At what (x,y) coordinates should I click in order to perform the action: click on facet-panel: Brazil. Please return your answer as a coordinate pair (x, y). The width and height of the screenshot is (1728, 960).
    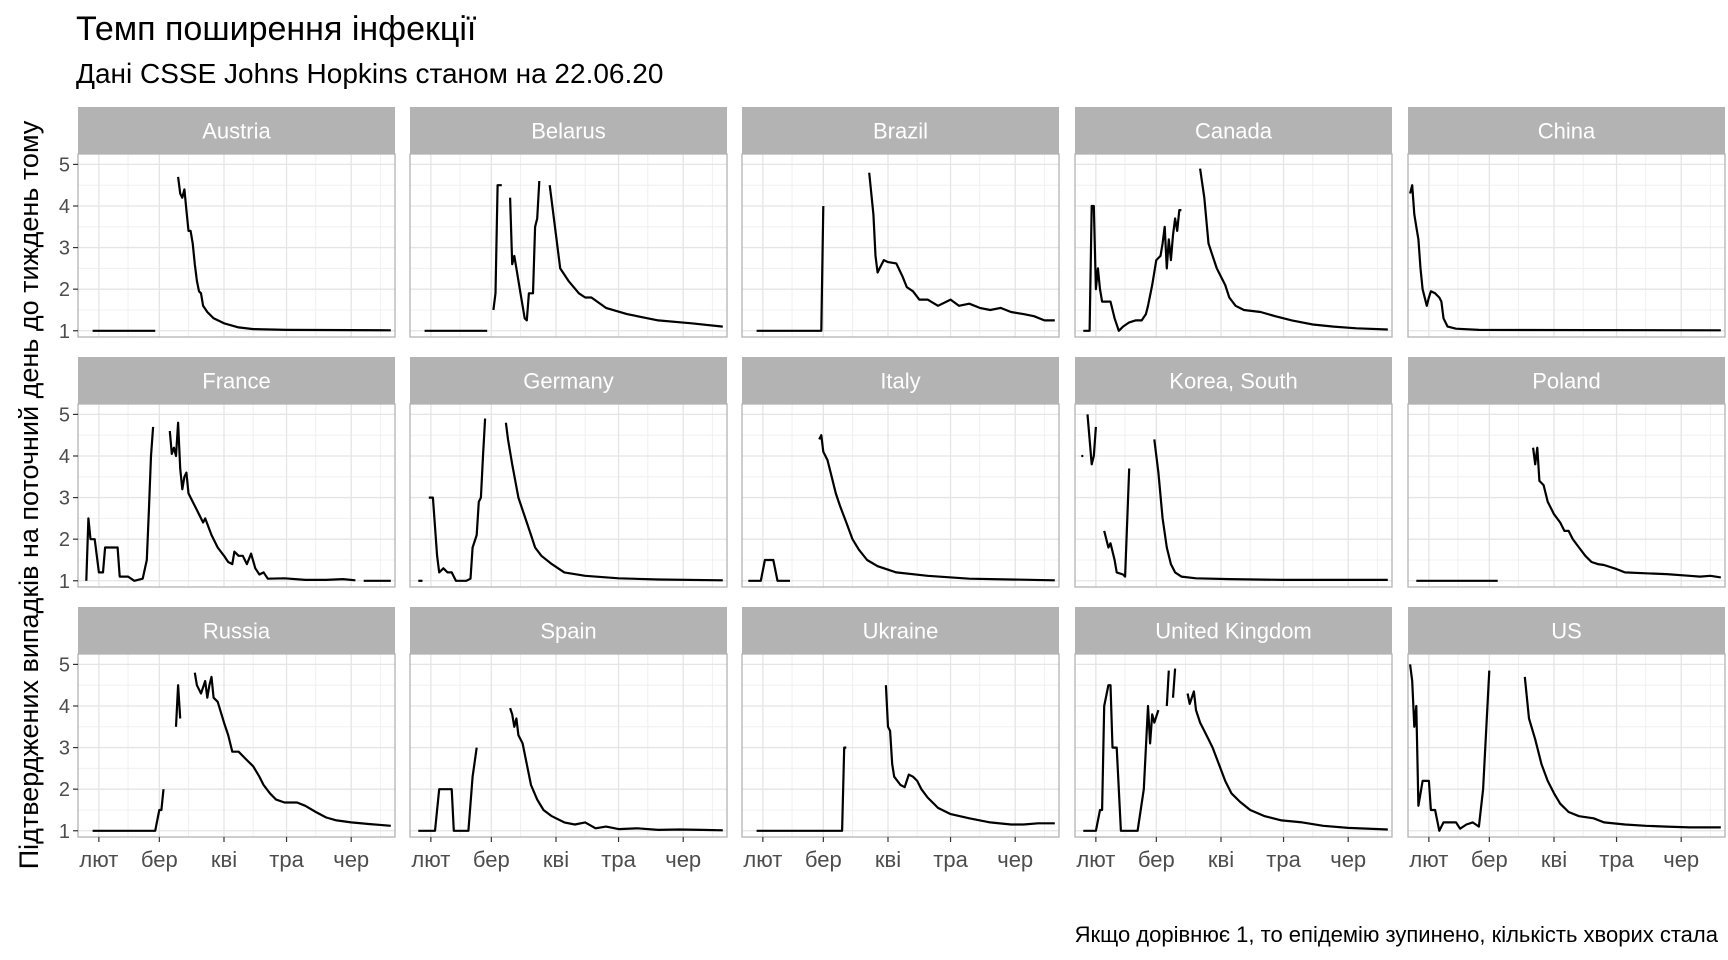
    Looking at the image, I should click on (900, 222).